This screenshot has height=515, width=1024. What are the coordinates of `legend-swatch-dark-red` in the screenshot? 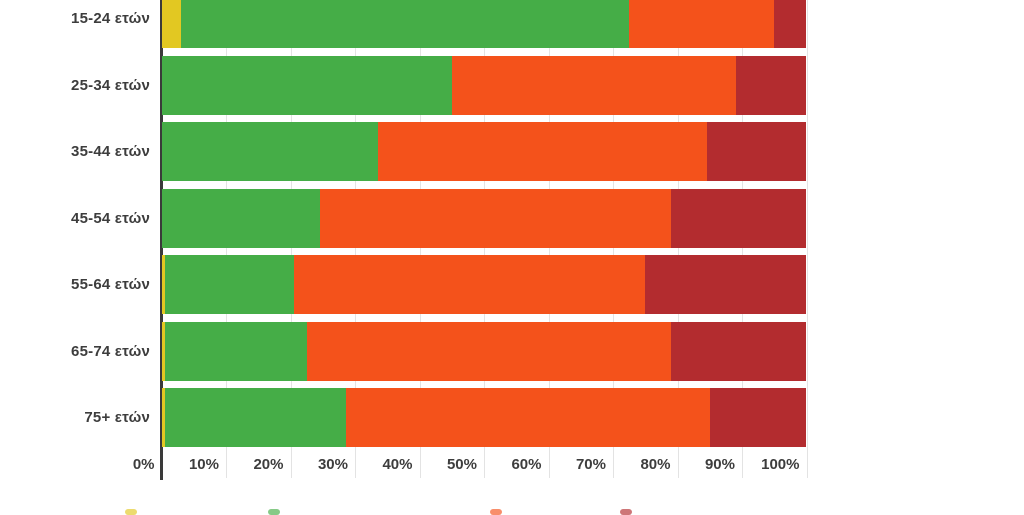 It's located at (626, 512).